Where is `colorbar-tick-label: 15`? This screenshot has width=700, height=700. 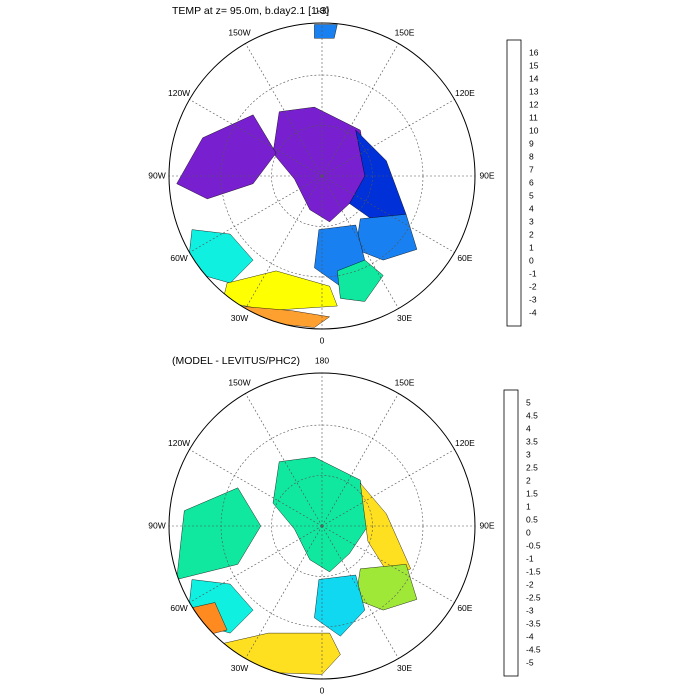
colorbar-tick-label: 15 is located at coordinates (534, 65).